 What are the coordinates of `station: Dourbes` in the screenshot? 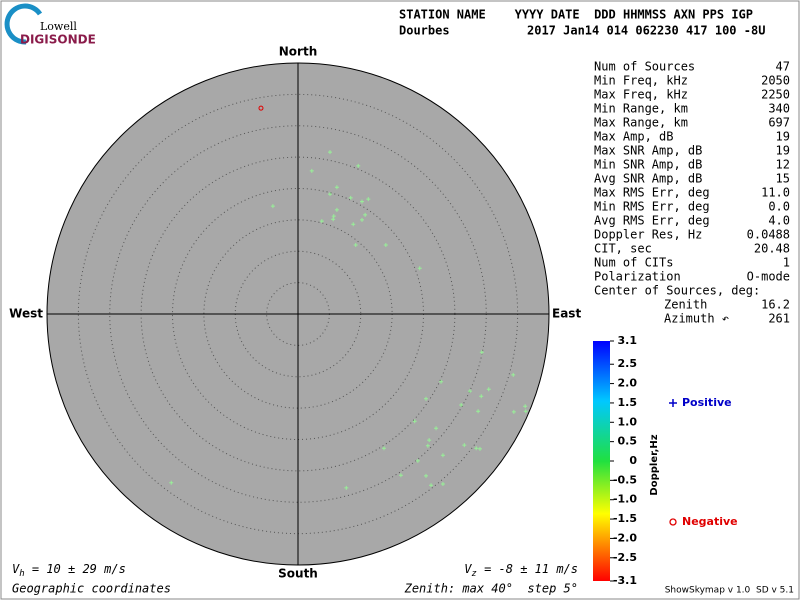 It's located at (424, 31).